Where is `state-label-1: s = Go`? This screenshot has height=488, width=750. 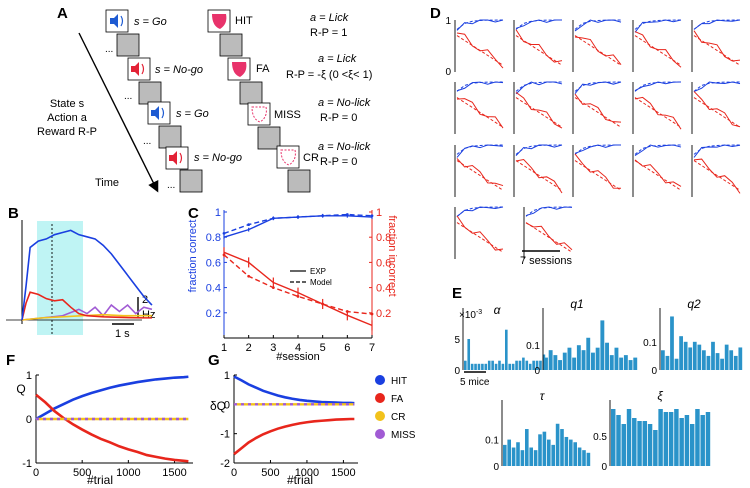
state-label-1: s = Go is located at coordinates (150, 22).